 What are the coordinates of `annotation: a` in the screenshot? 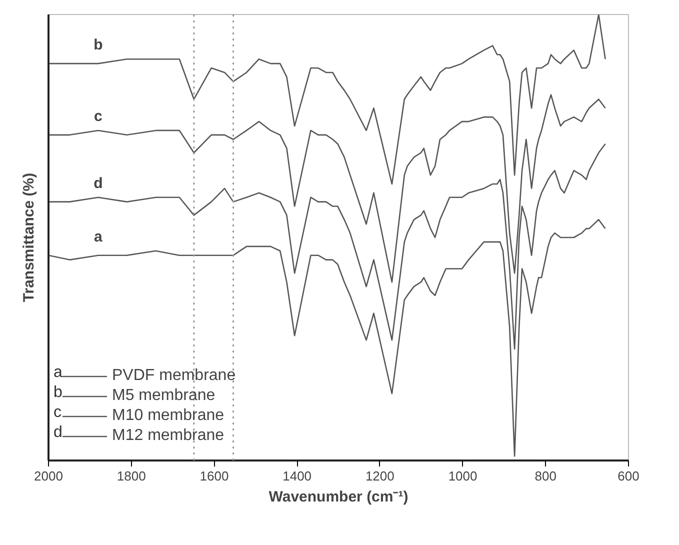 It's located at (99, 237).